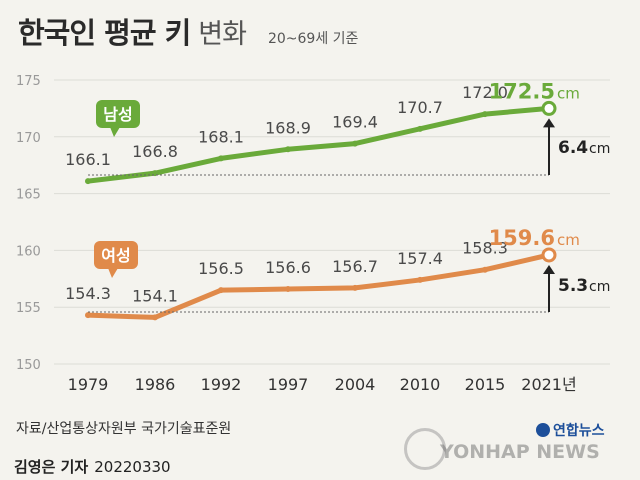  I want to click on series-badge-label: 여성, so click(115, 255).